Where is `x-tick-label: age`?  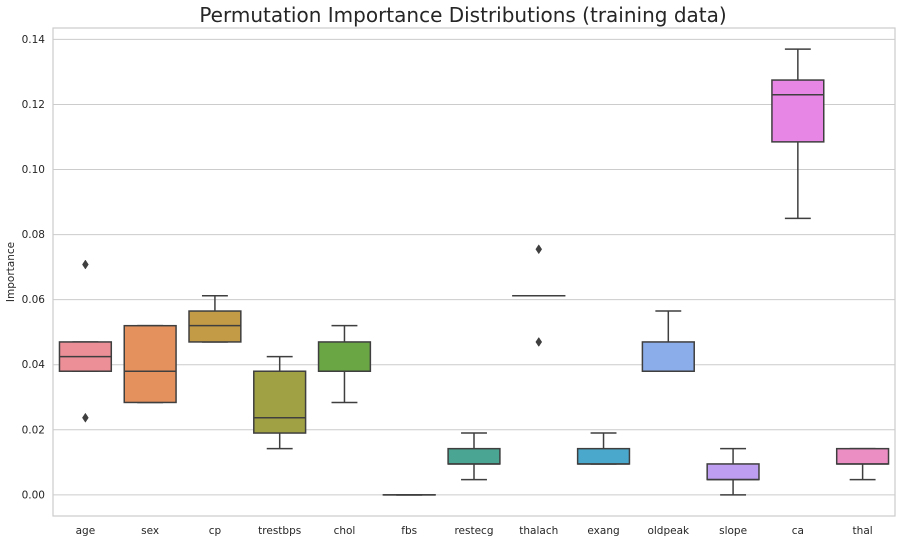
x-tick-label: age is located at coordinates (86, 531).